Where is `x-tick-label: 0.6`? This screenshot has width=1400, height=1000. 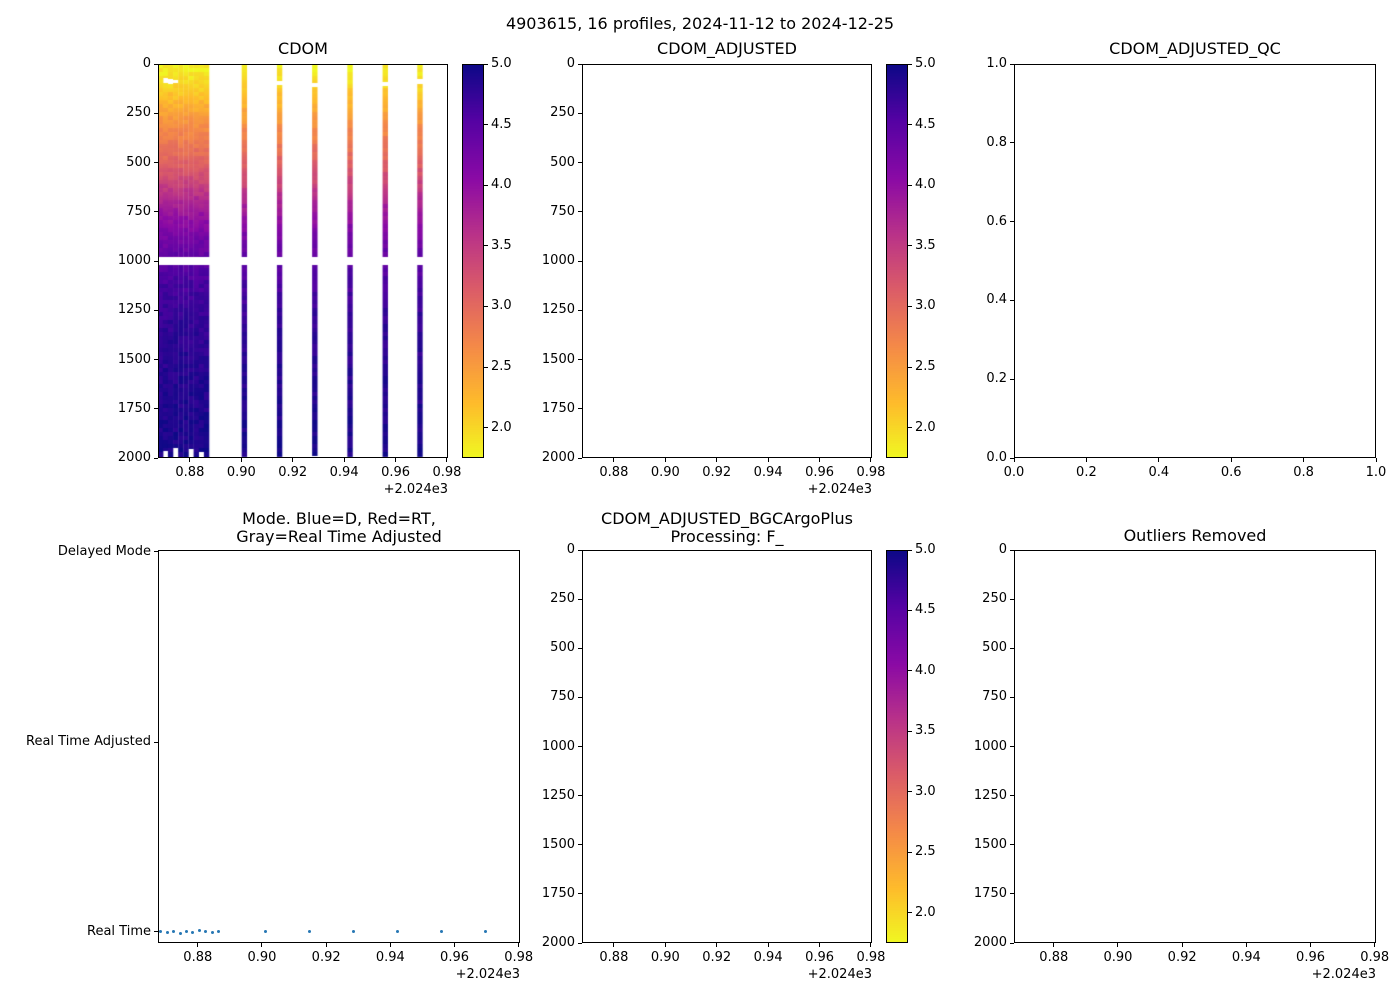
x-tick-label: 0.6 is located at coordinates (1231, 472).